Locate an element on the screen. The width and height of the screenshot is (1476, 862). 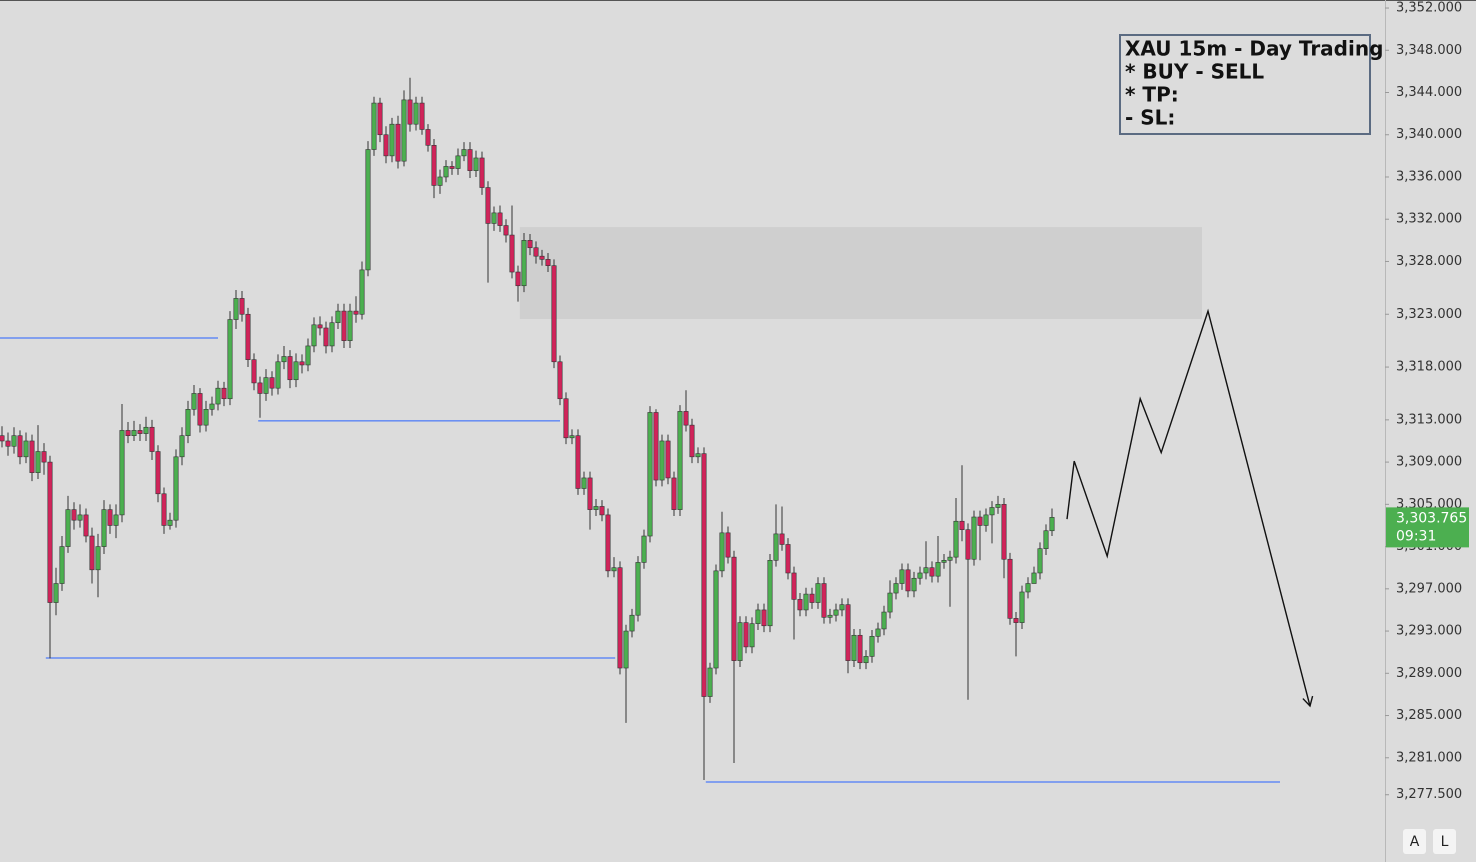
note-frame is located at coordinates (1245, 84).